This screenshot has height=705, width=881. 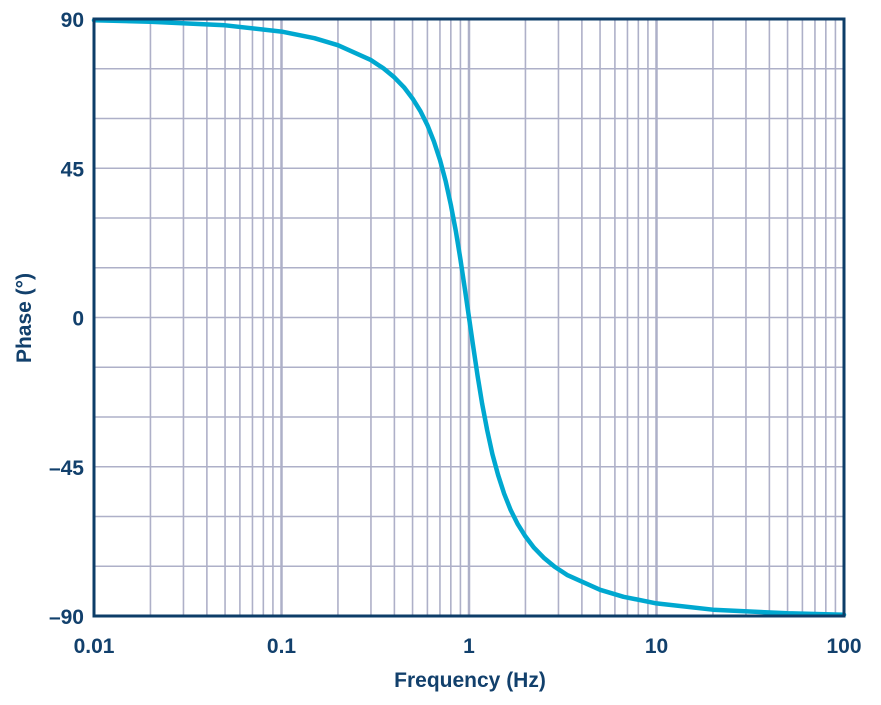 I want to click on y-tick-label: 45, so click(x=73, y=169).